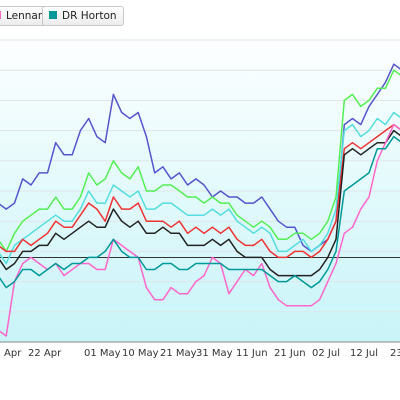 Image resolution: width=400 pixels, height=400 pixels. Describe the element at coordinates (140, 353) in the screenshot. I see `x-tick-label: 10 May` at that location.